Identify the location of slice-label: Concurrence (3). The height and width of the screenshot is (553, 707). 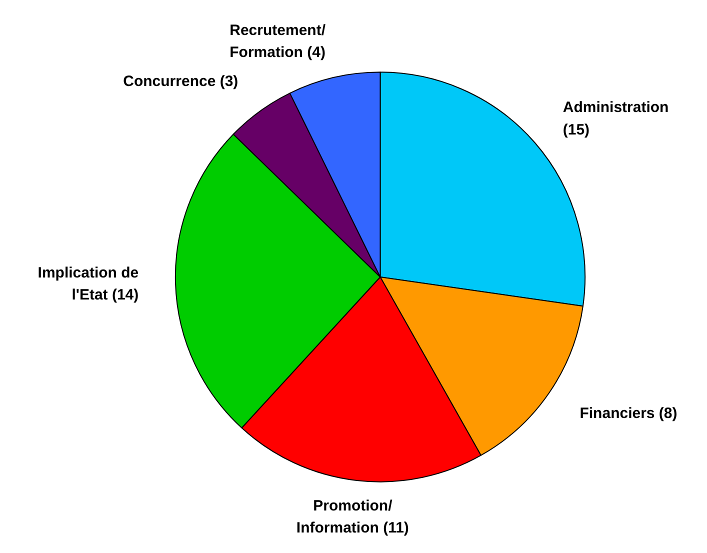
(180, 81).